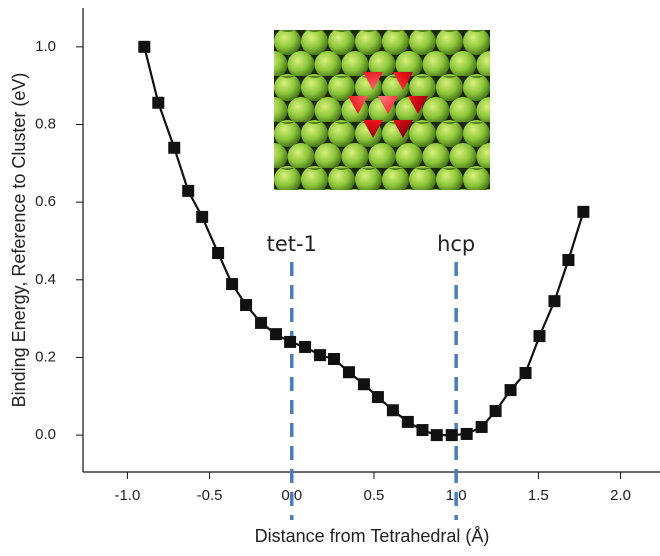 Image resolution: width=660 pixels, height=556 pixels. I want to click on y-tick-label: 0.0, so click(45, 434).